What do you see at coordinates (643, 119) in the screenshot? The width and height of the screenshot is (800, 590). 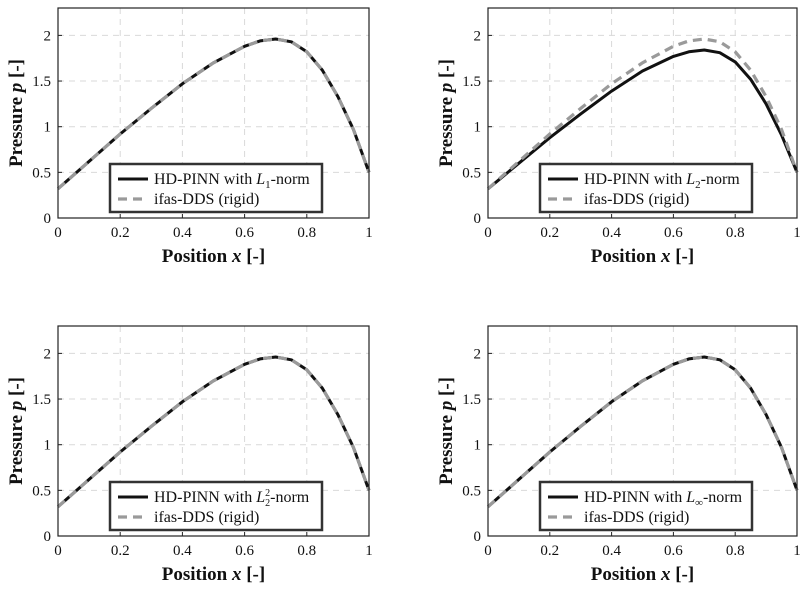 I see `series-line-pinn` at bounding box center [643, 119].